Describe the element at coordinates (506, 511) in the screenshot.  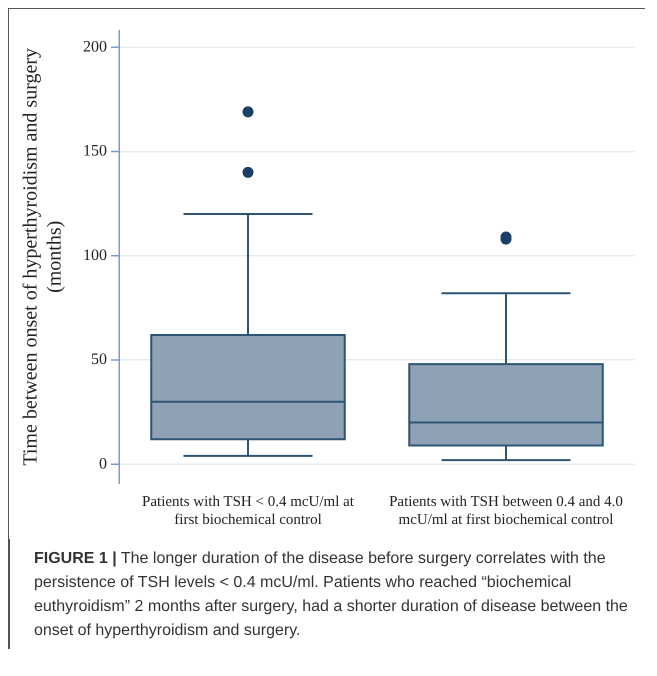
I see `x-tick-label: Patients with TSH between 0.4 and 4.0 mcU/ml at first biochemical control` at that location.